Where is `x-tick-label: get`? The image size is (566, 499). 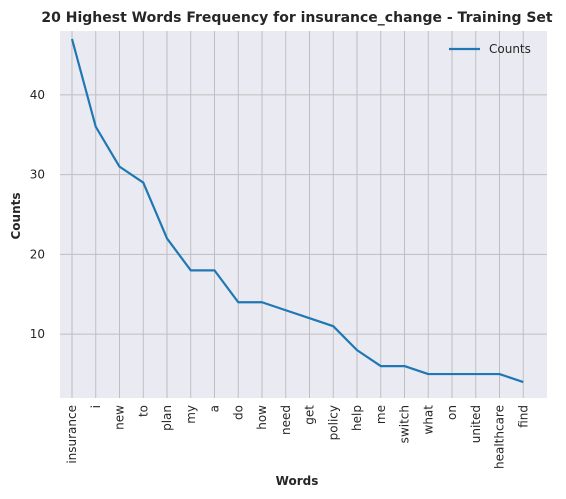
x-tick-label: get is located at coordinates (310, 415).